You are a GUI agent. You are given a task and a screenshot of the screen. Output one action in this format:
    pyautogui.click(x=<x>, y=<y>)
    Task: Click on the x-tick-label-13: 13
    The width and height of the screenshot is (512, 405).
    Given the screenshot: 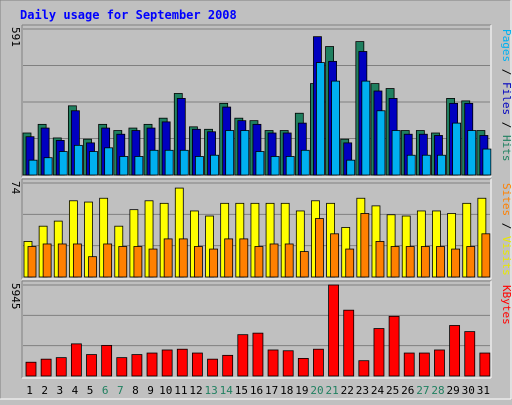 What is the action you would take?
    pyautogui.click(x=210, y=390)
    